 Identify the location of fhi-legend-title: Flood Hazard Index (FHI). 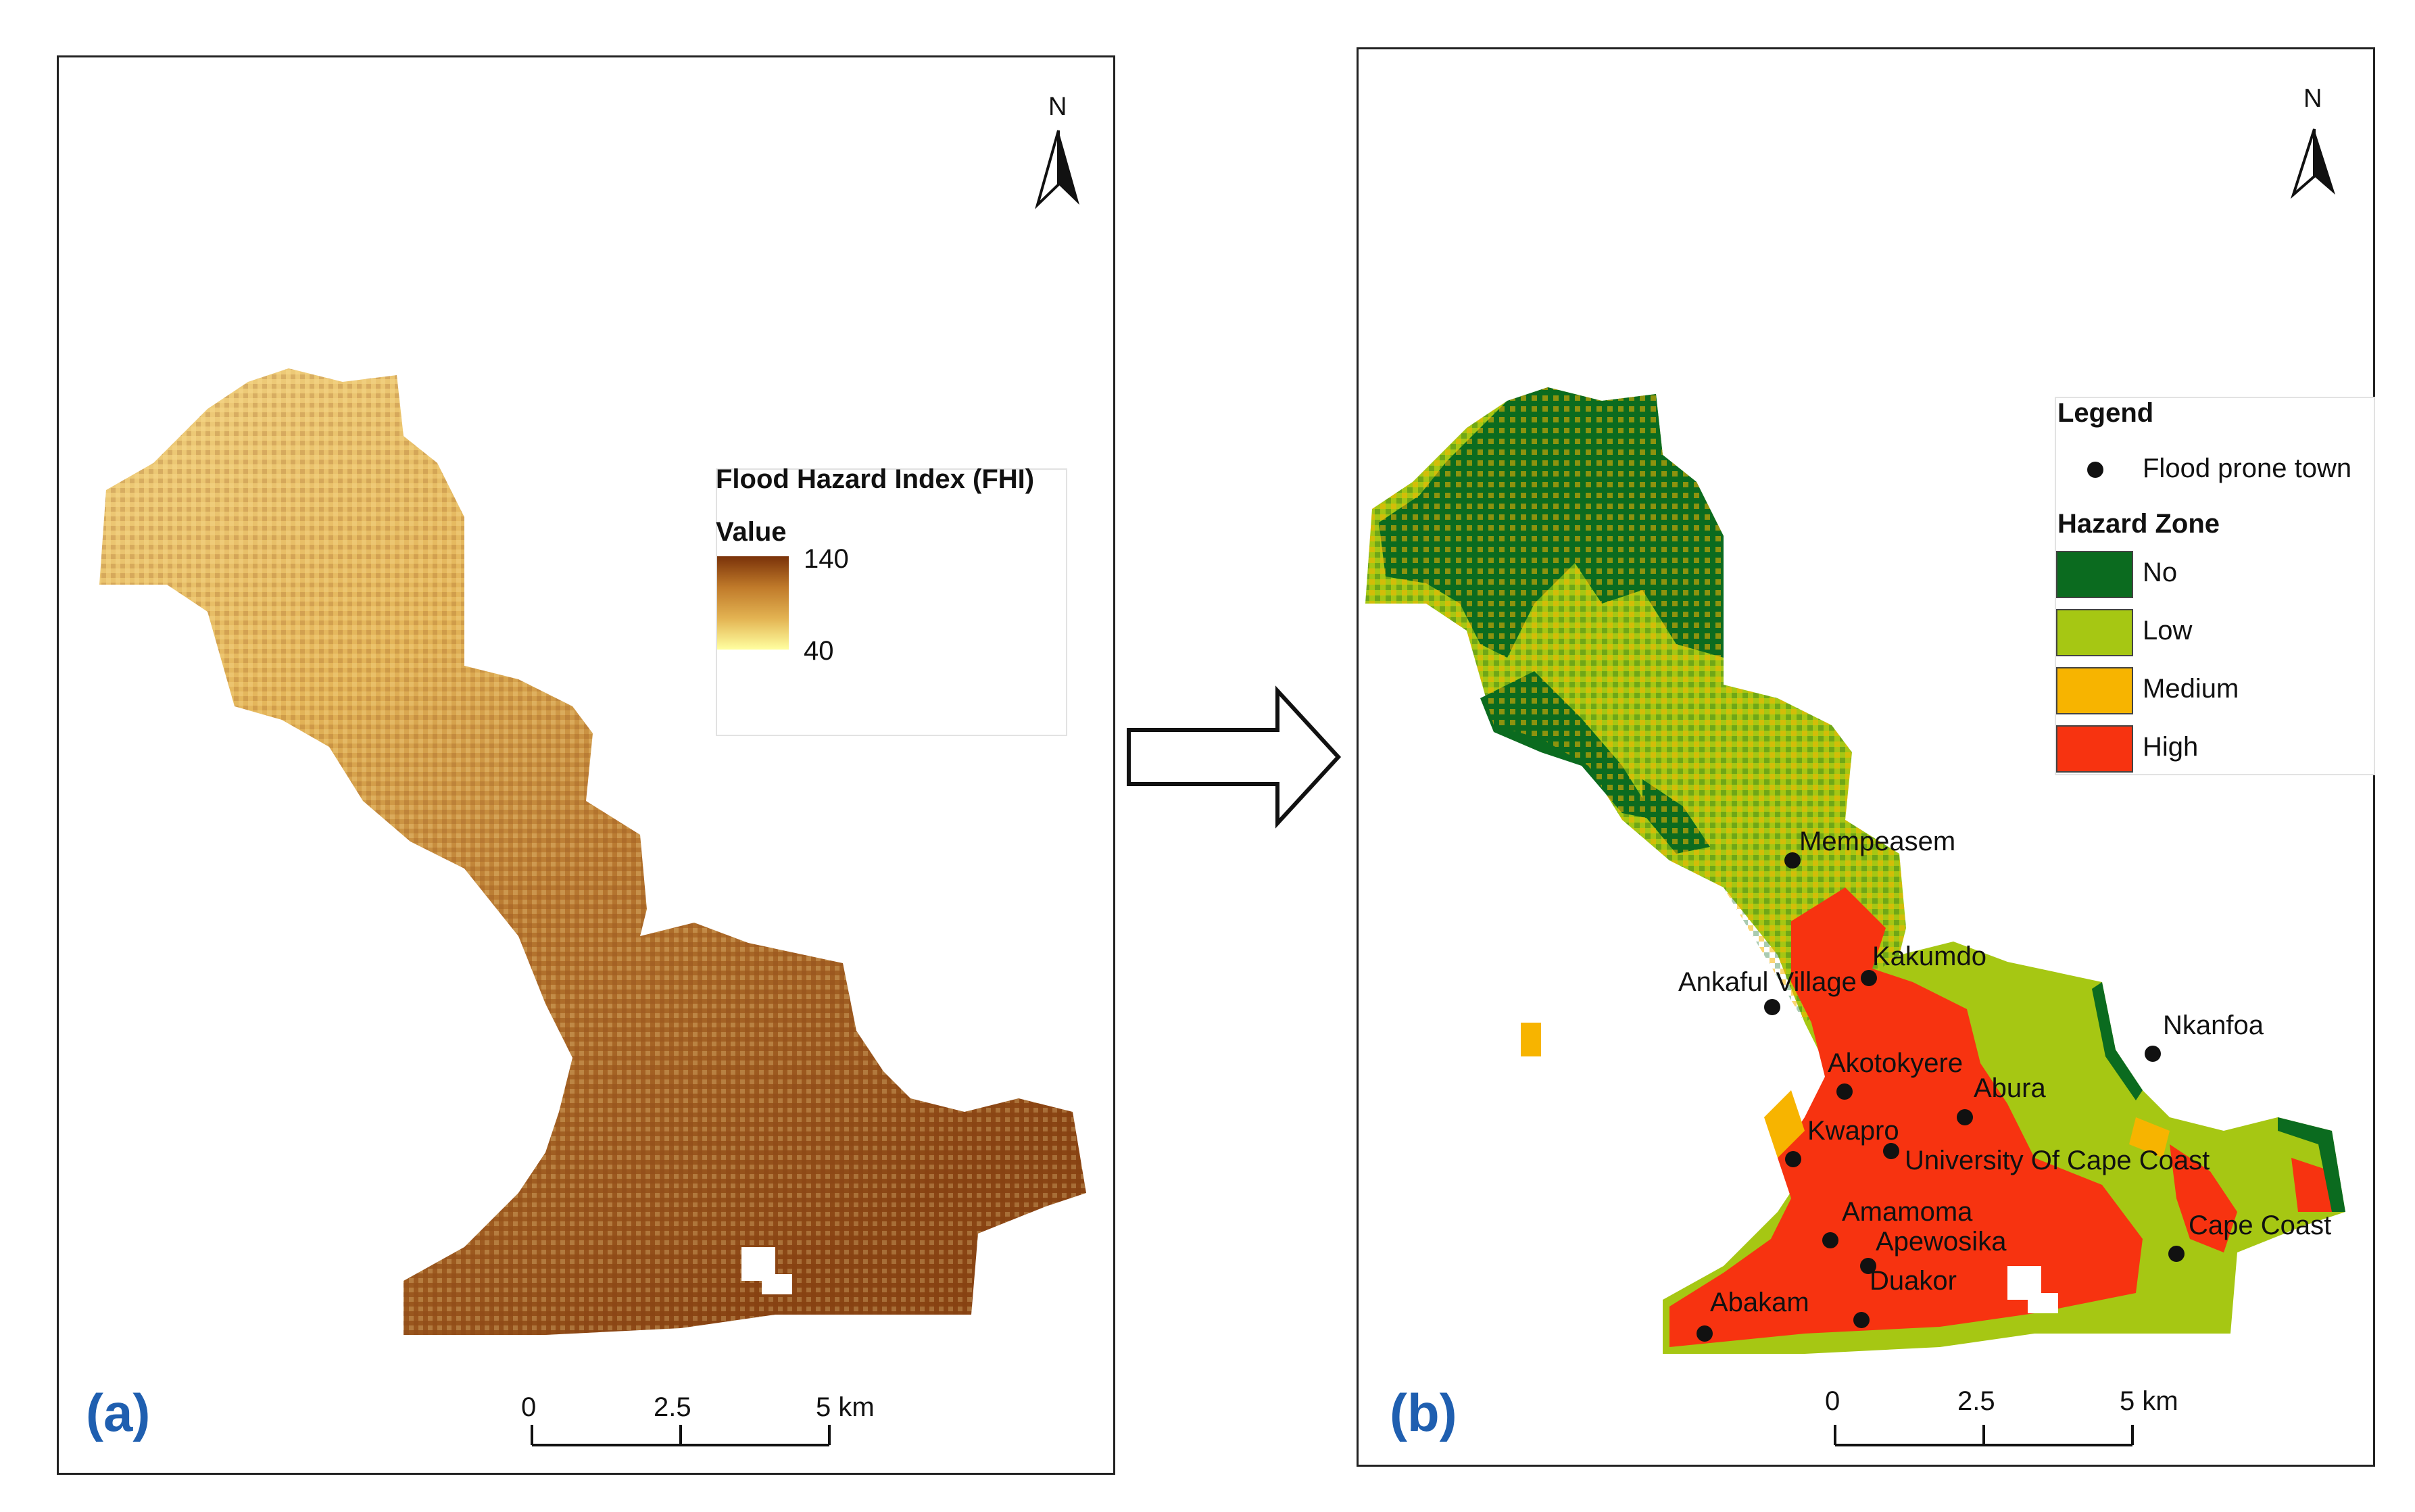
(875, 479).